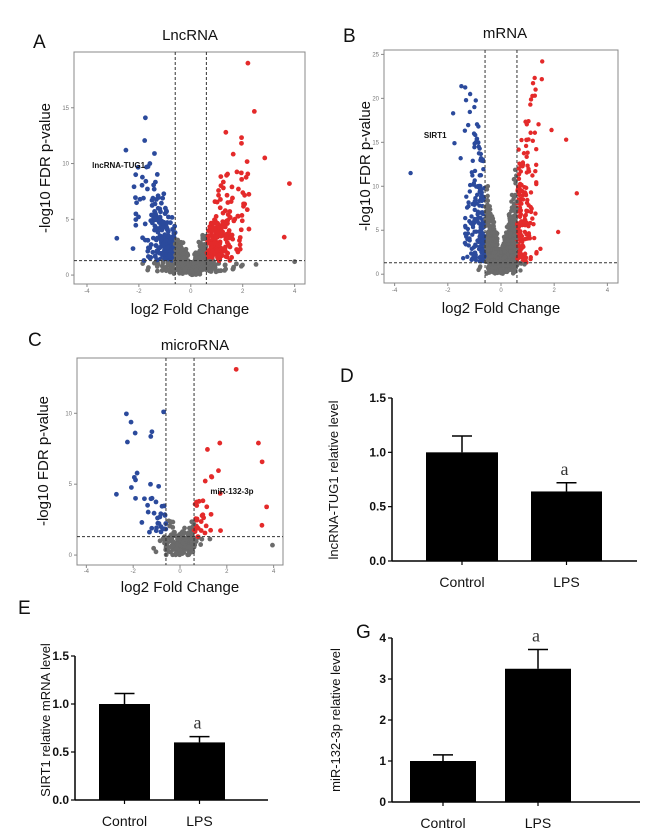 The height and width of the screenshot is (838, 648). I want to click on panel-label: G, so click(363, 632).